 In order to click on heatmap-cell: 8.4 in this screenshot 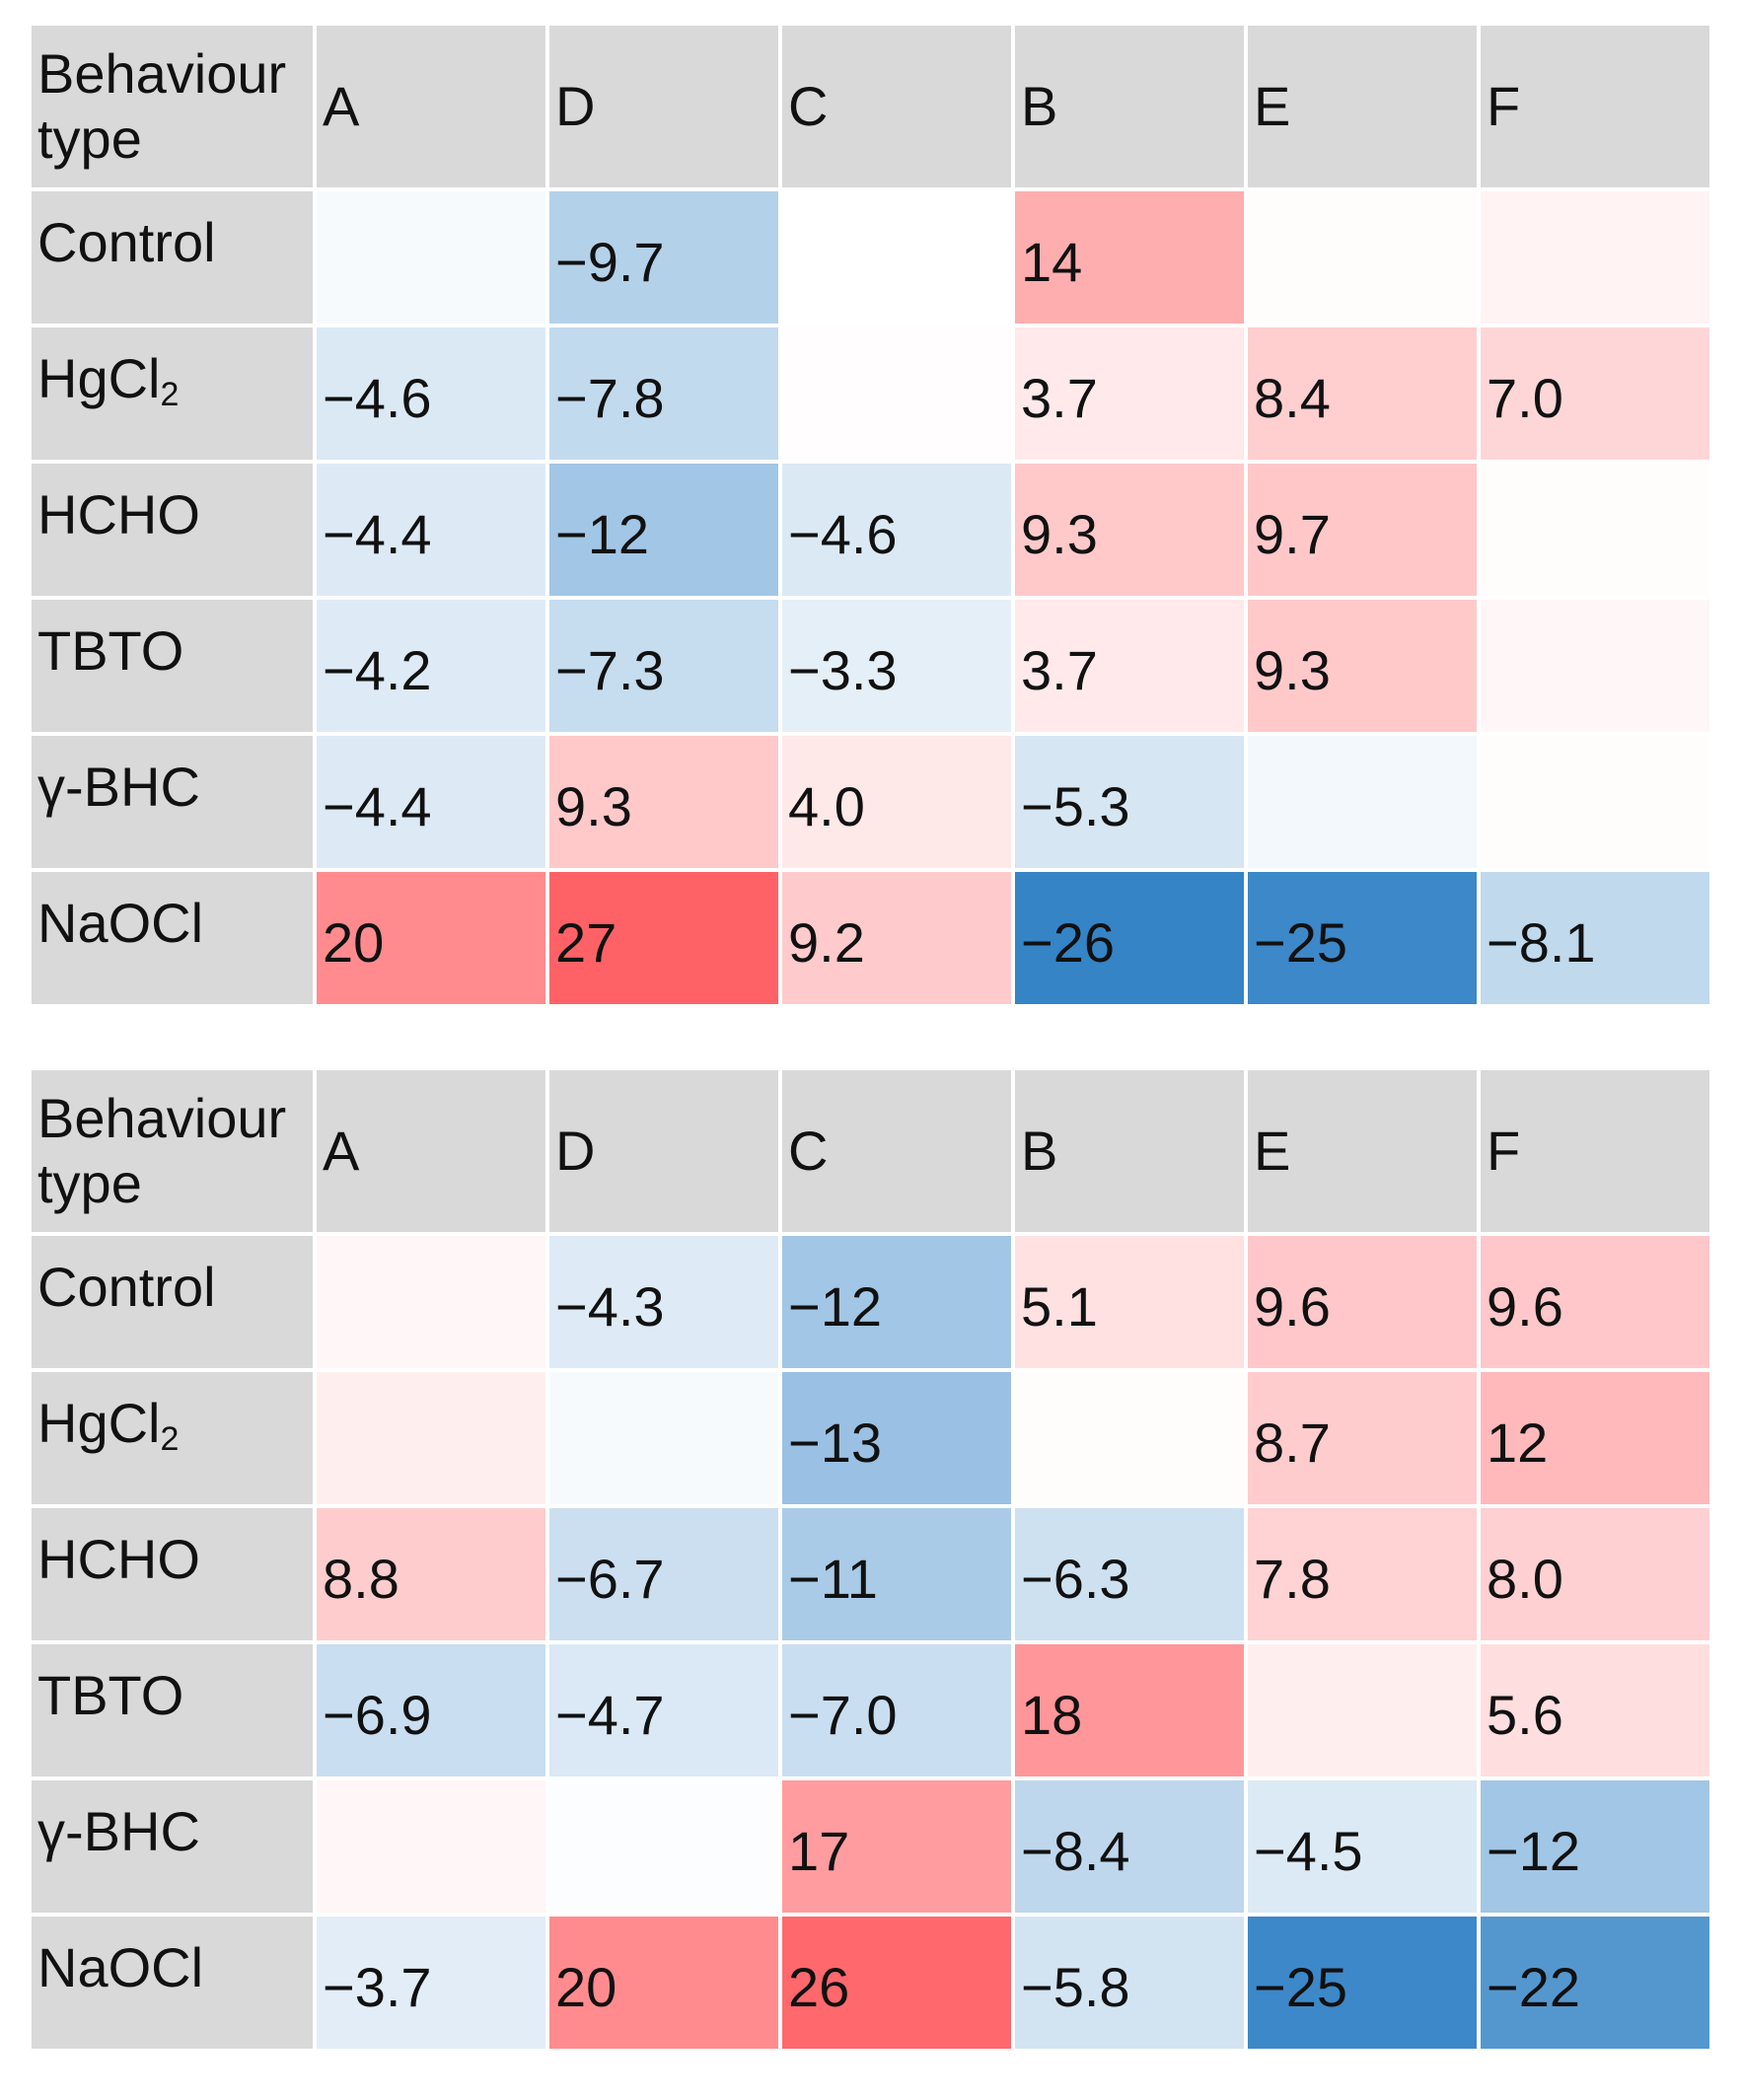, I will do `click(1362, 393)`.